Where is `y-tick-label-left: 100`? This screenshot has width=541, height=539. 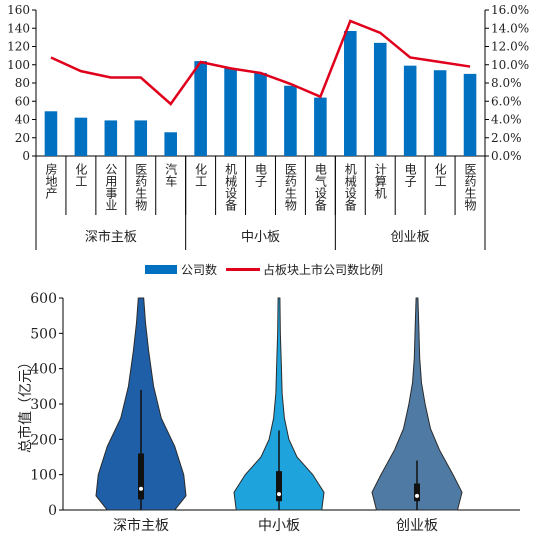 y-tick-label-left: 100 is located at coordinates (18, 65).